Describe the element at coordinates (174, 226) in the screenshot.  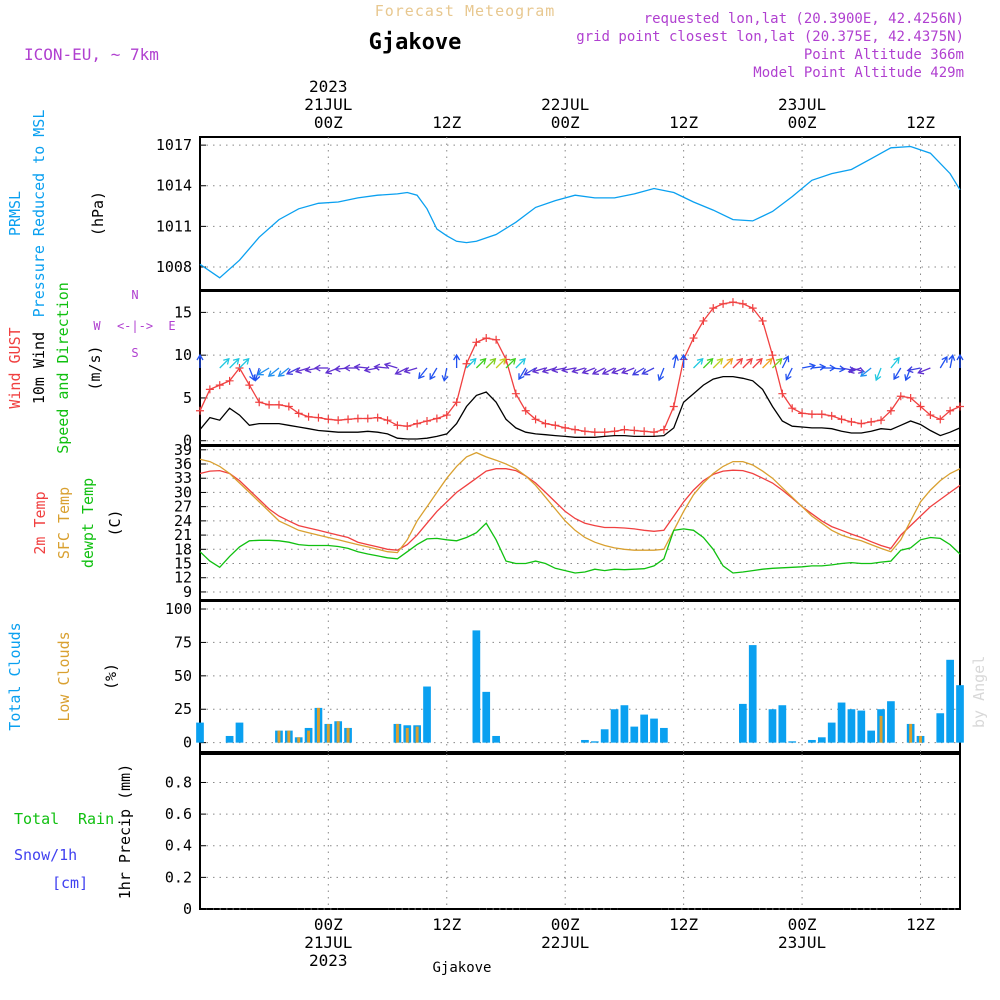
I see `y-tick-label: 1011` at that location.